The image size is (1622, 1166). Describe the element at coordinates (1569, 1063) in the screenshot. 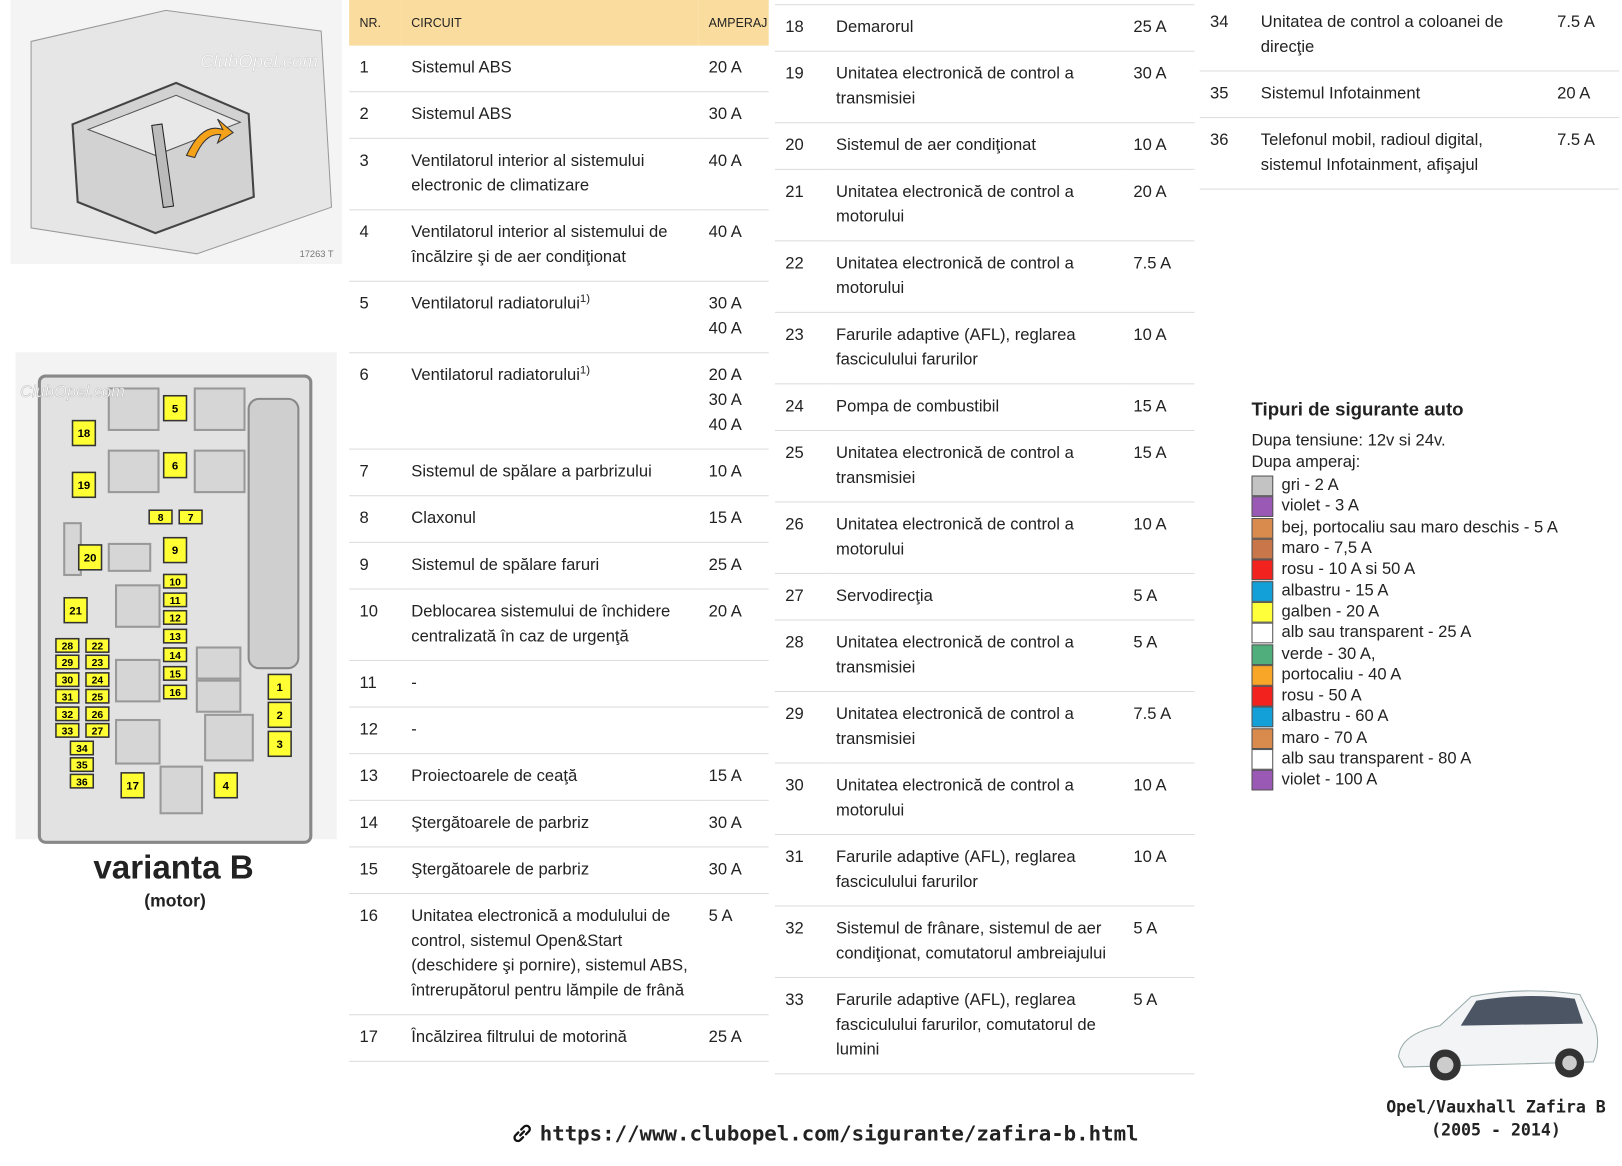

I see `rim` at that location.